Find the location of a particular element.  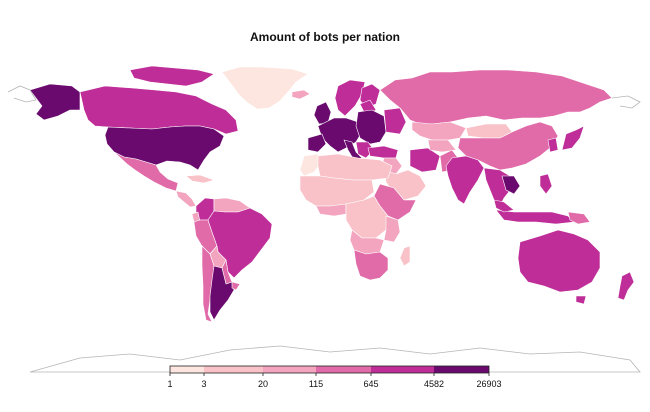

country-nigeria-ghana is located at coordinates (331, 210).